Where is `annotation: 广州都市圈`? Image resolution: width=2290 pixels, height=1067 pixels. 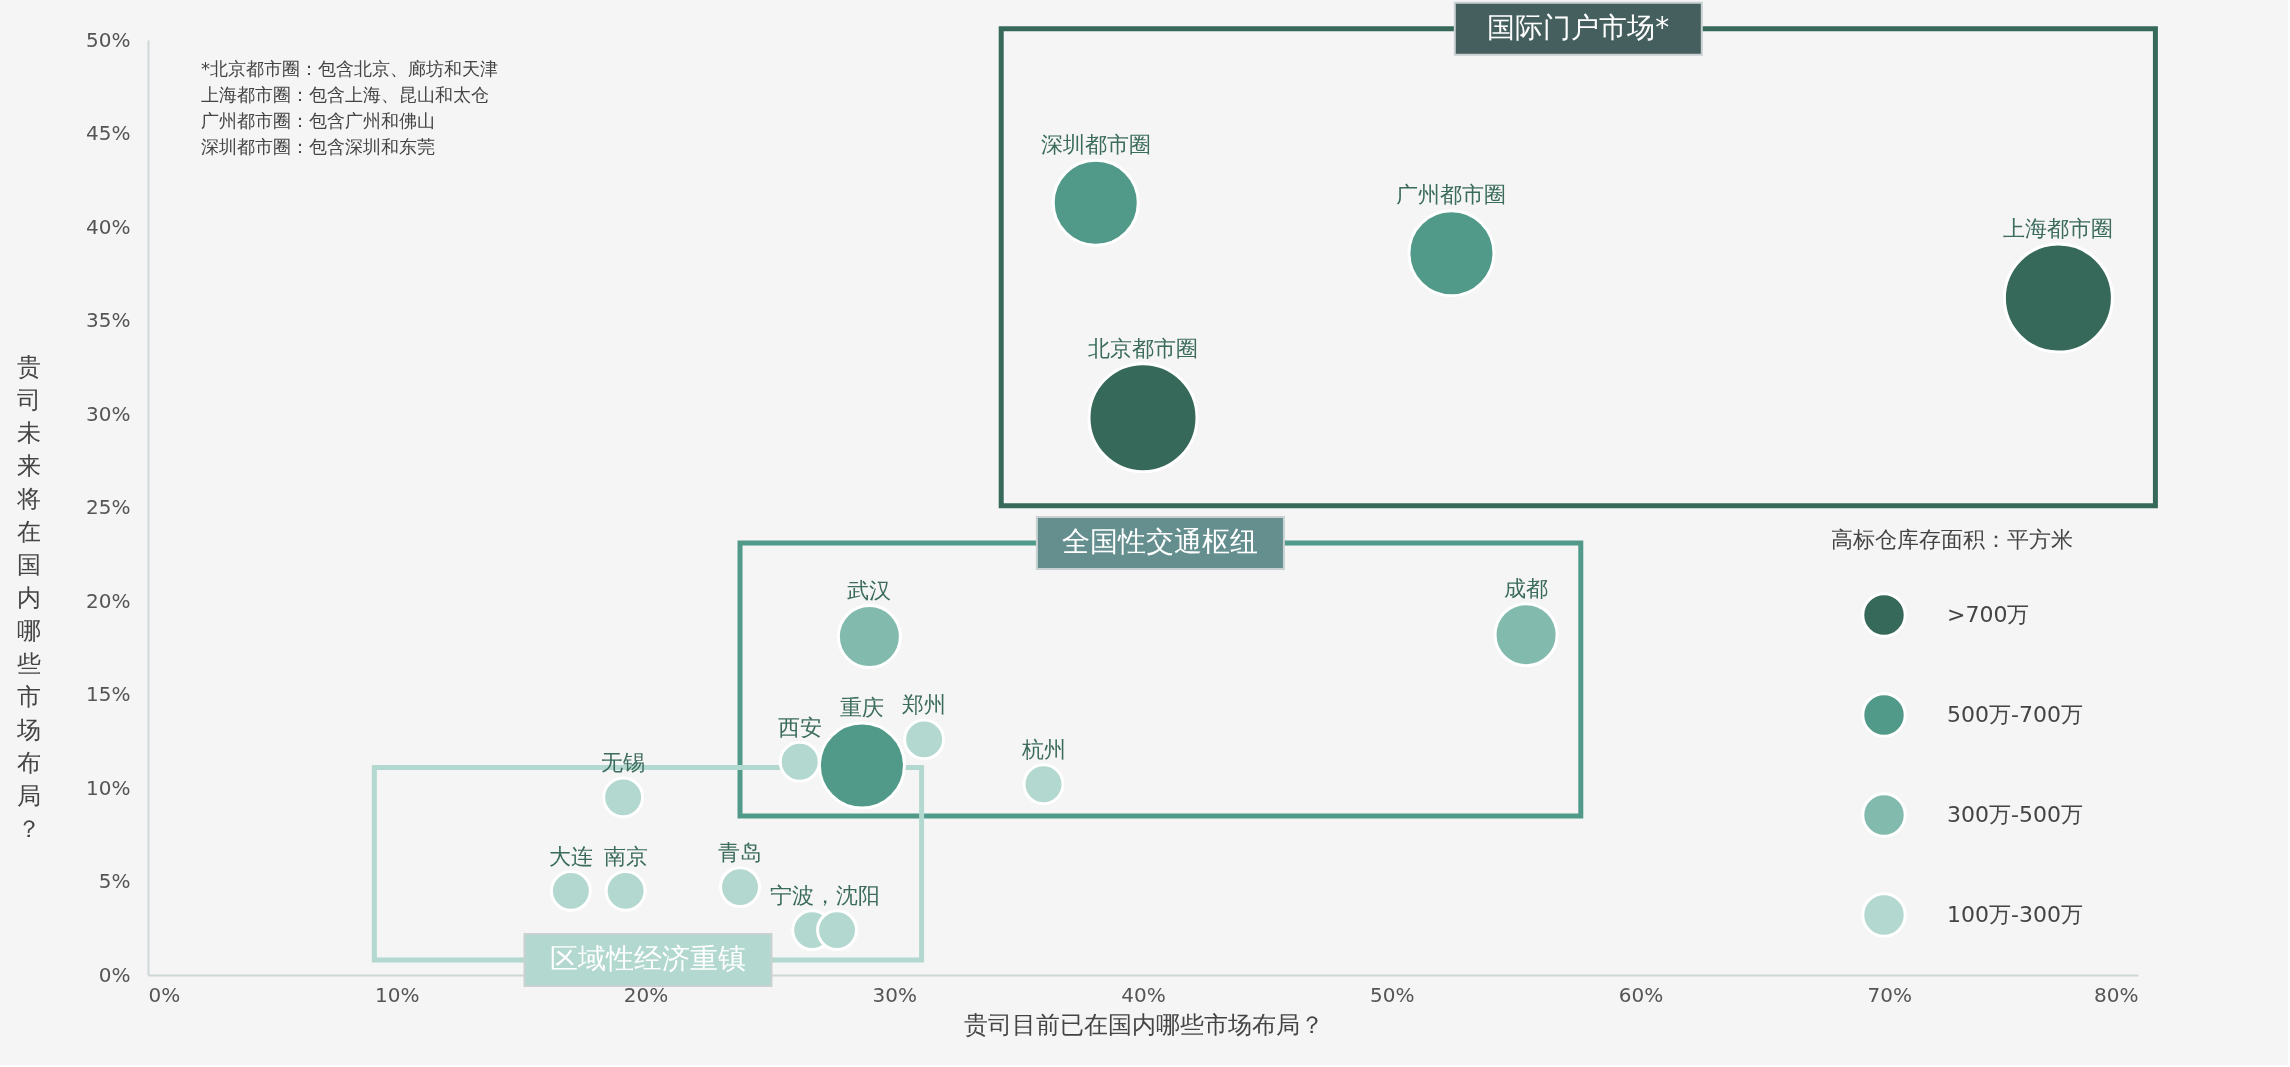
annotation: 广州都市圈 is located at coordinates (1451, 195).